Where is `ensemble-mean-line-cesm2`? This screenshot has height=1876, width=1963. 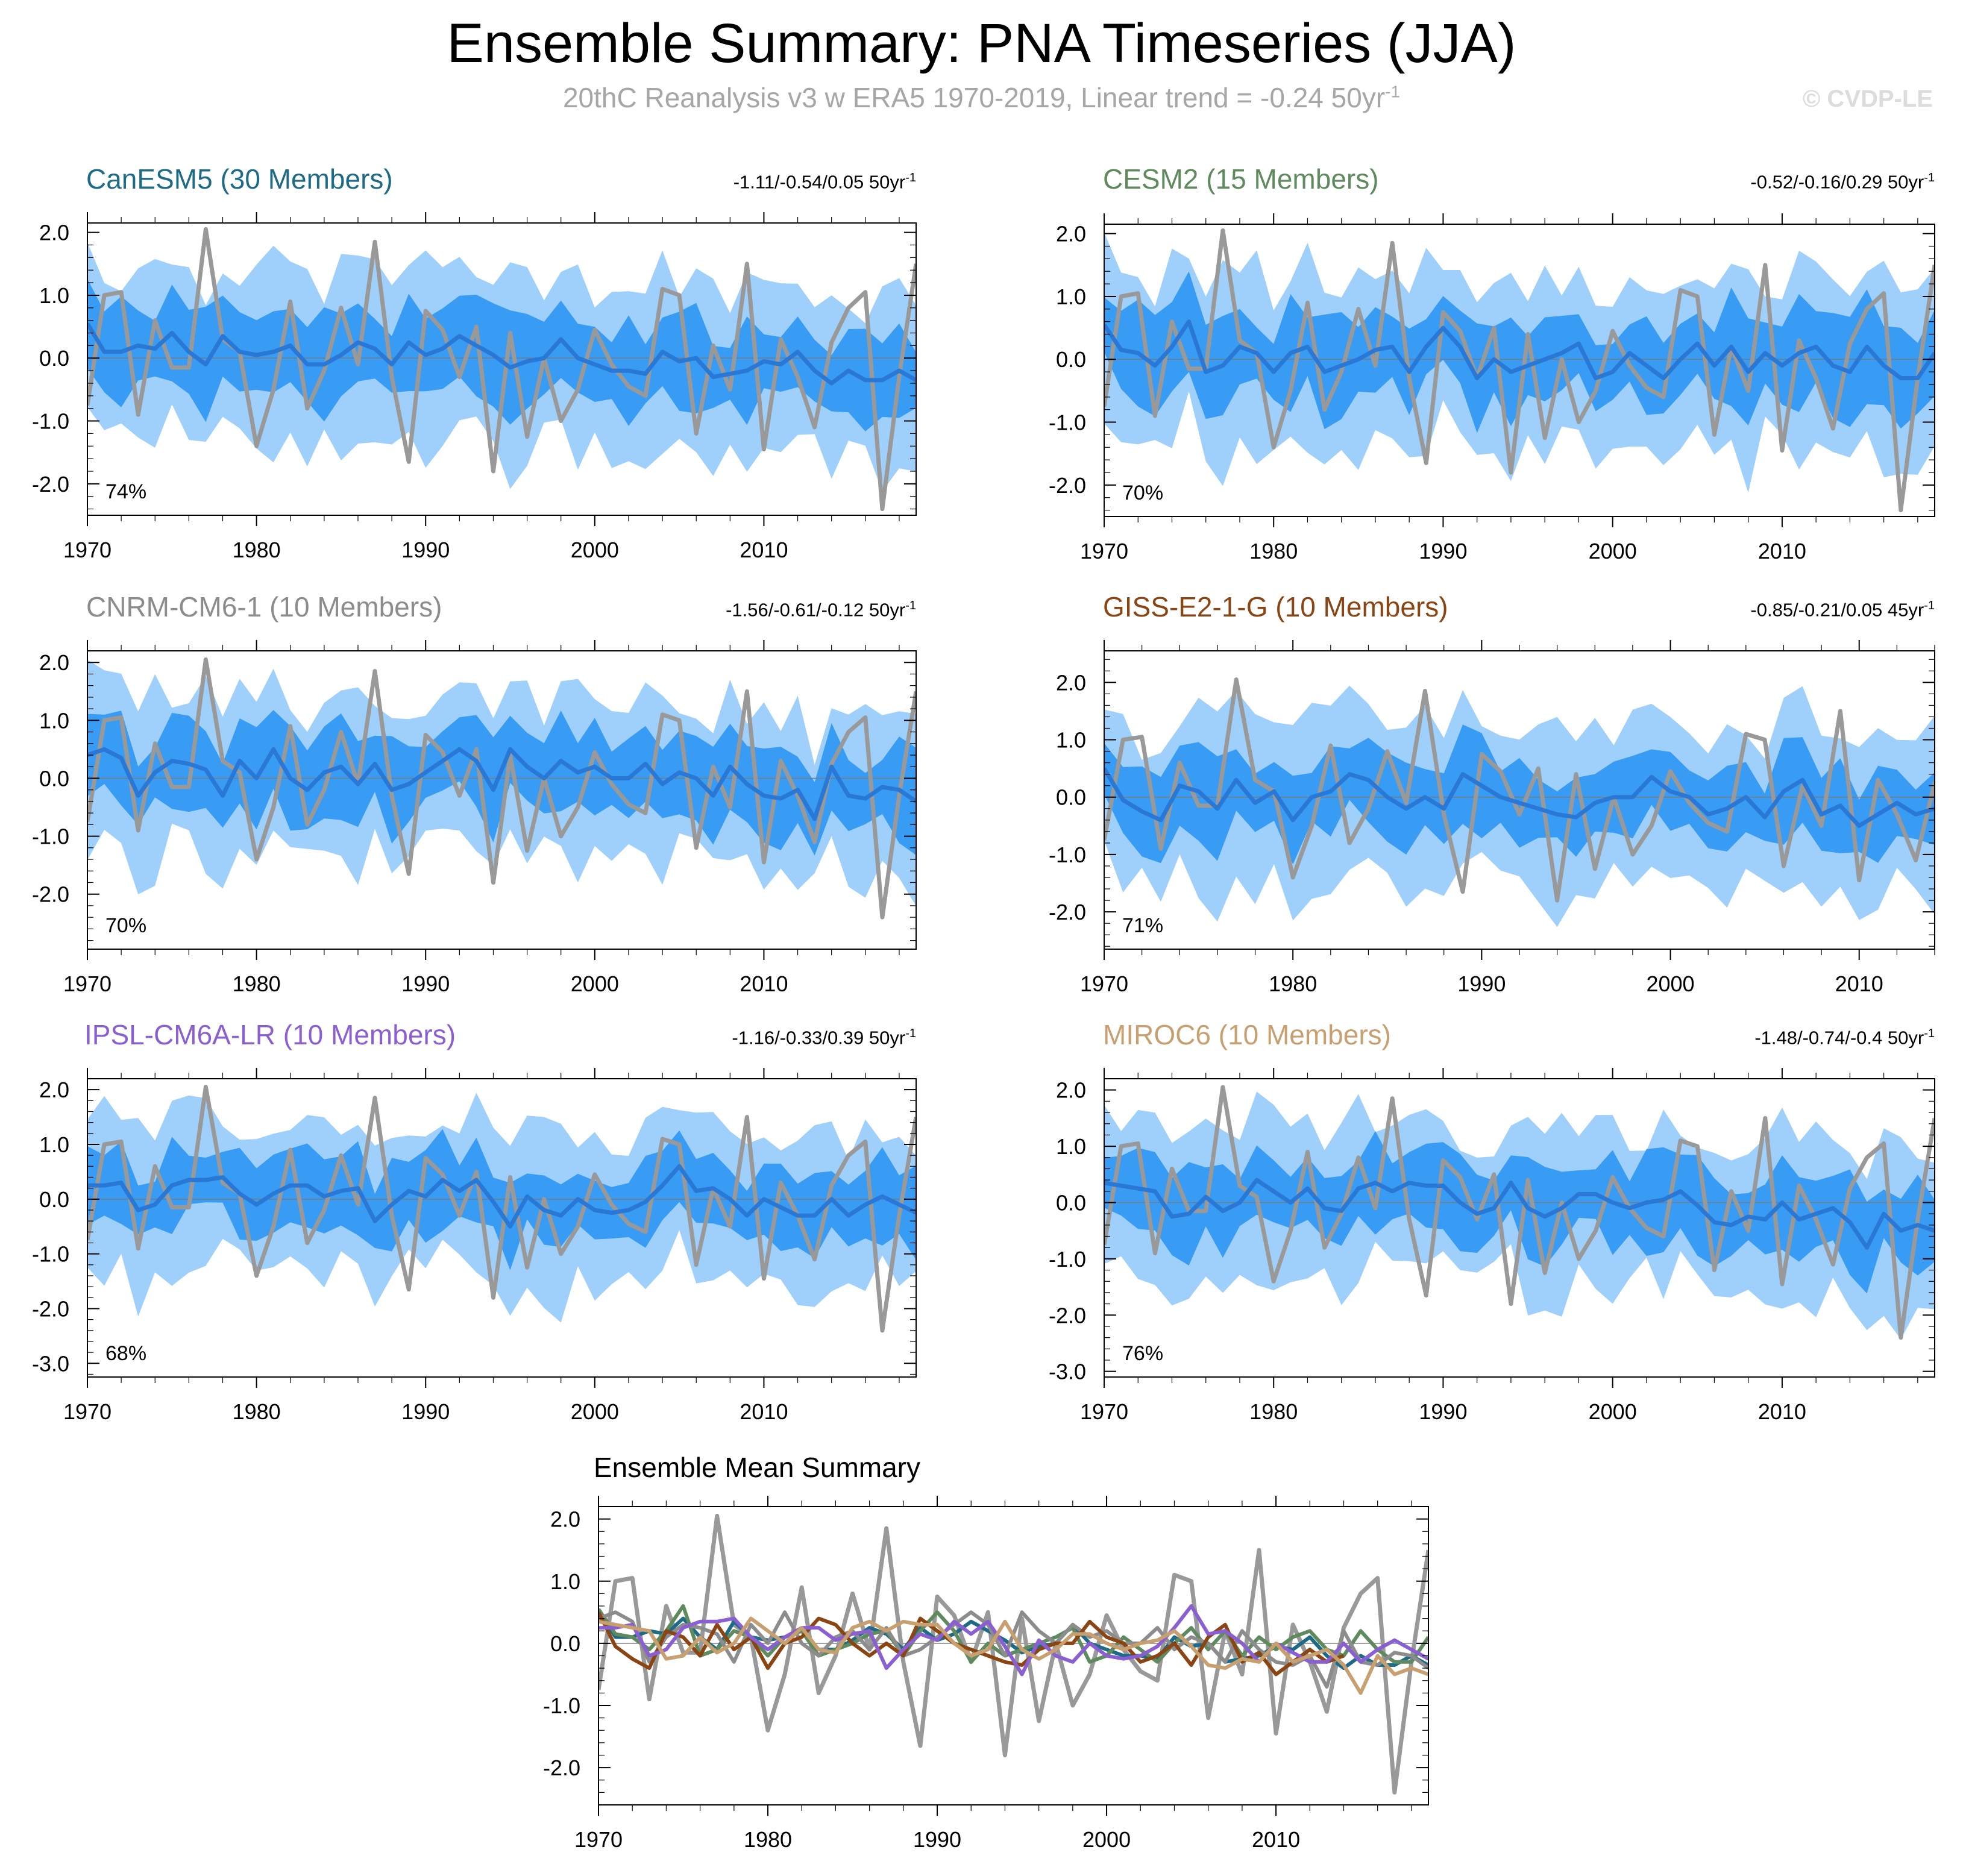 ensemble-mean-line-cesm2 is located at coordinates (1013, 1634).